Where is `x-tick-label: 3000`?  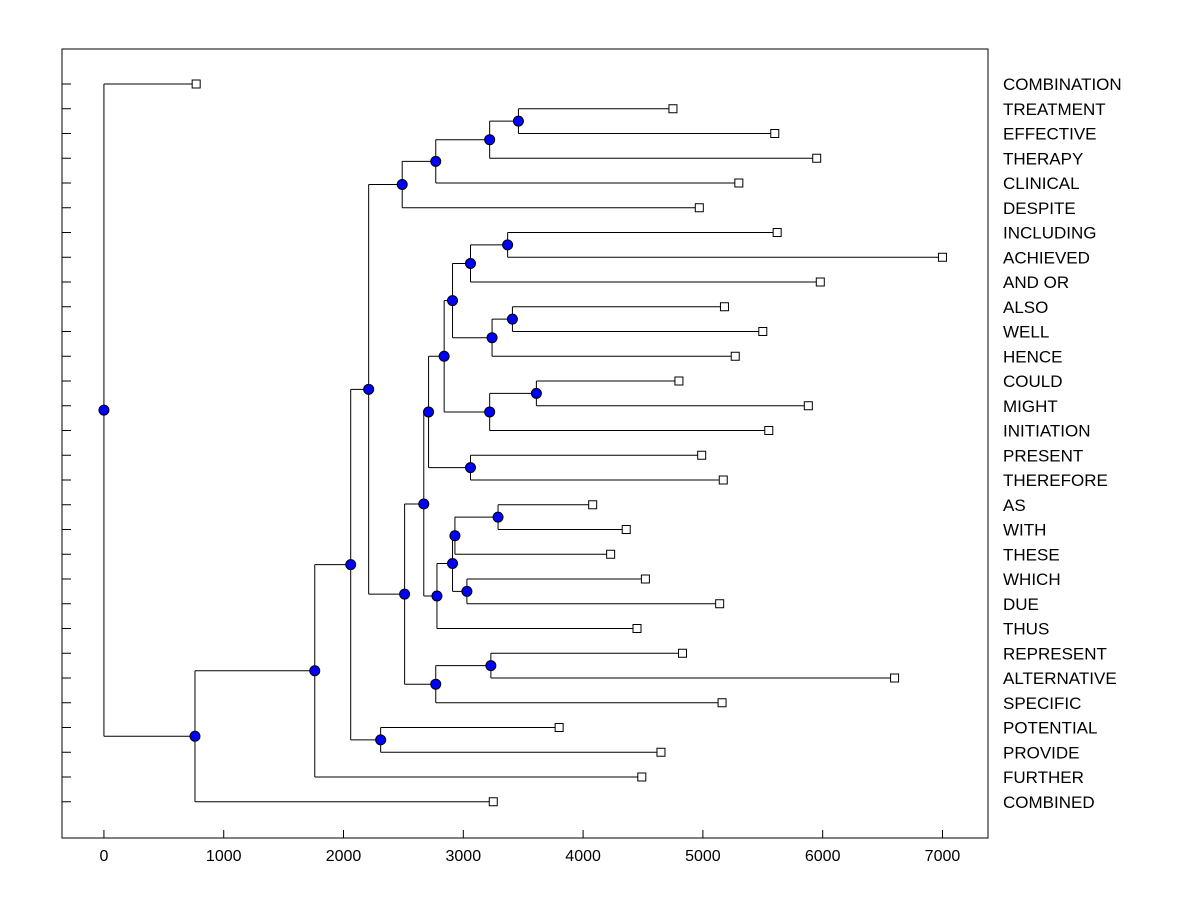
x-tick-label: 3000 is located at coordinates (464, 856).